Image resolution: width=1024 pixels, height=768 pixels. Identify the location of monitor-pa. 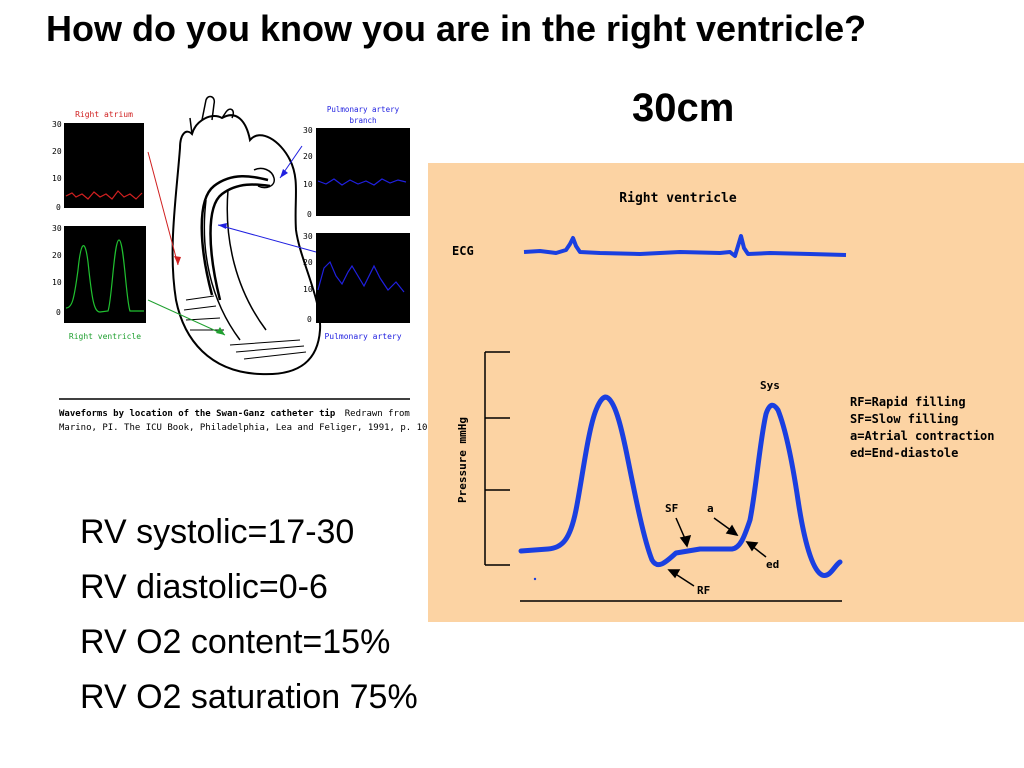
(363, 278).